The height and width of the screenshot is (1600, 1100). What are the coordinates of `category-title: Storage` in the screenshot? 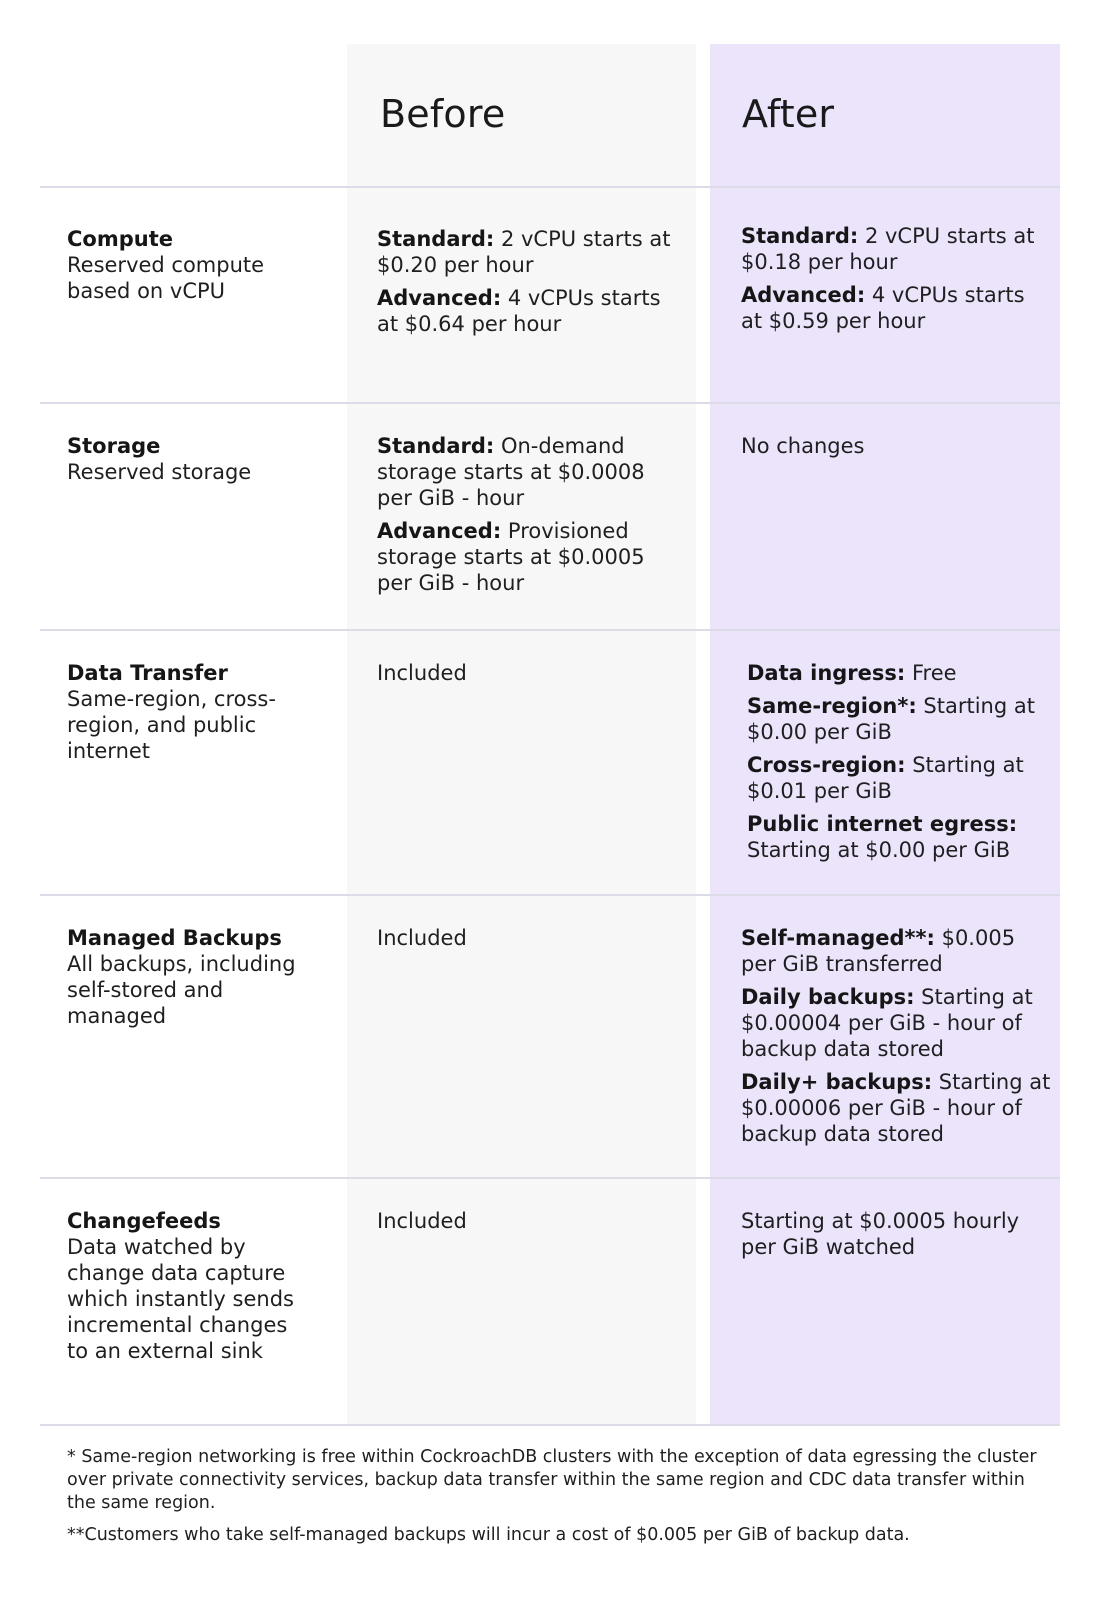 It's located at (114, 446).